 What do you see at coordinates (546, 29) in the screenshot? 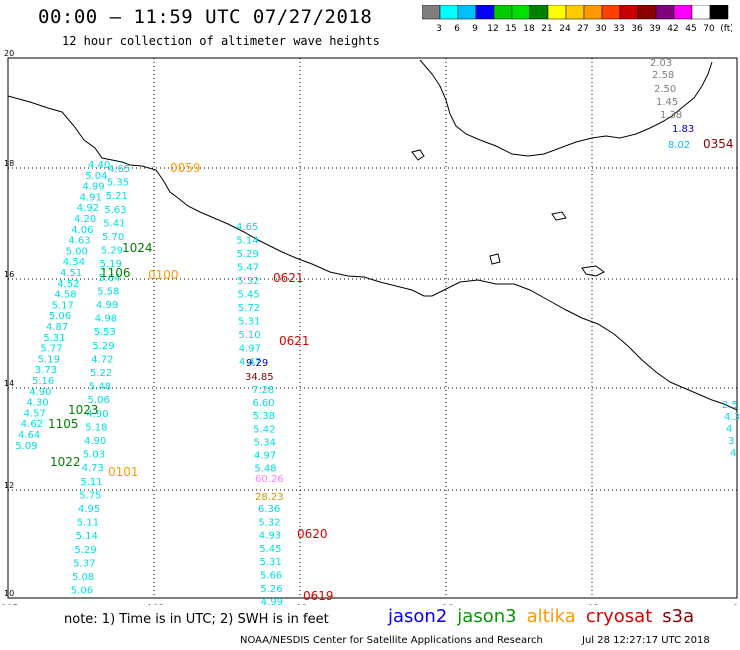
I see `scale-label: 21` at bounding box center [546, 29].